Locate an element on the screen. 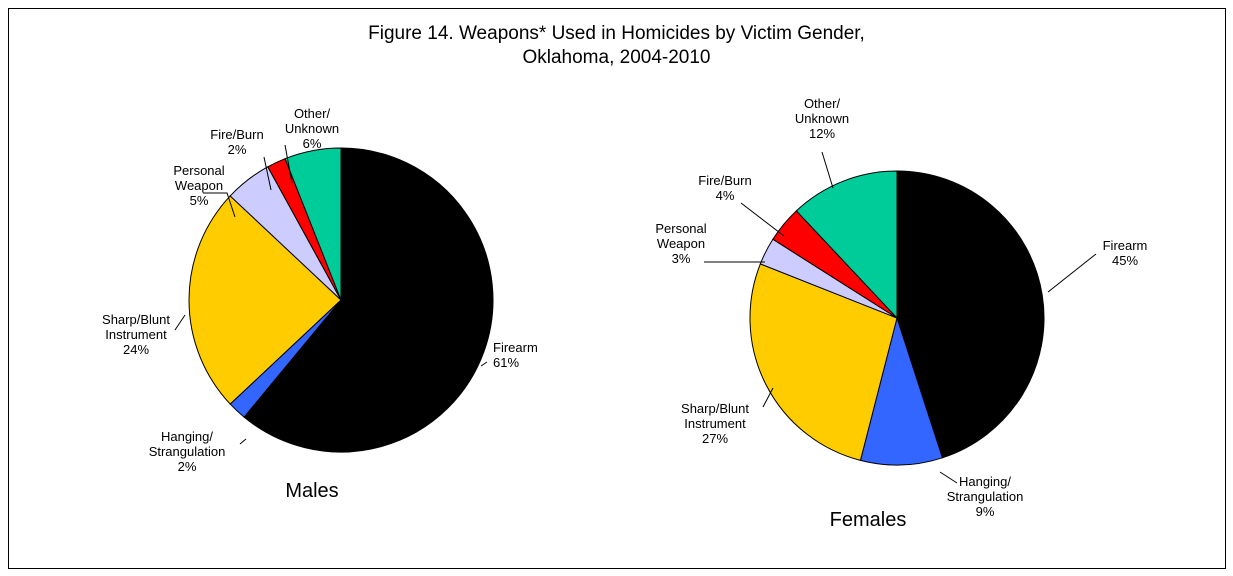 The width and height of the screenshot is (1233, 576). data-label-females-personal-weapon: Personal Weapon 3% is located at coordinates (680, 243).